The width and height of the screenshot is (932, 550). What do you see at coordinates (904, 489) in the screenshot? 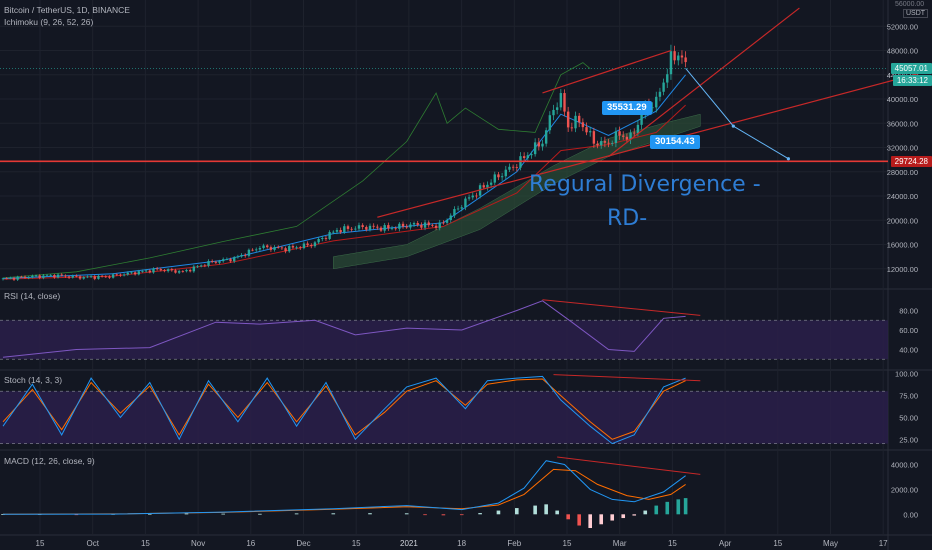
I see `macd-tick-label: 2000.00` at bounding box center [904, 489].